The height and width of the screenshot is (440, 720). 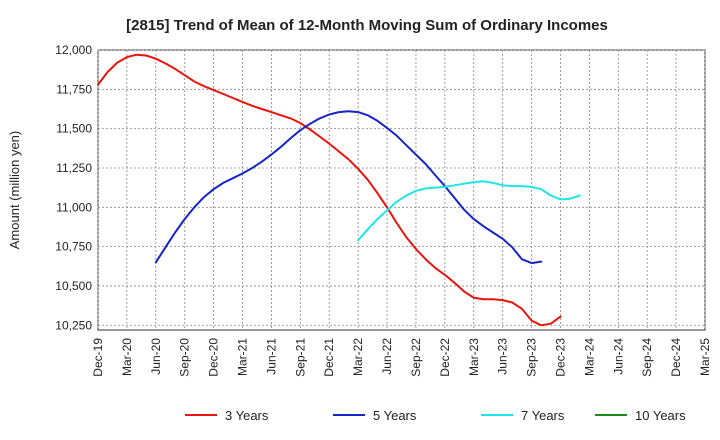 I want to click on x-tick-label: Dec-23, so click(x=560, y=357).